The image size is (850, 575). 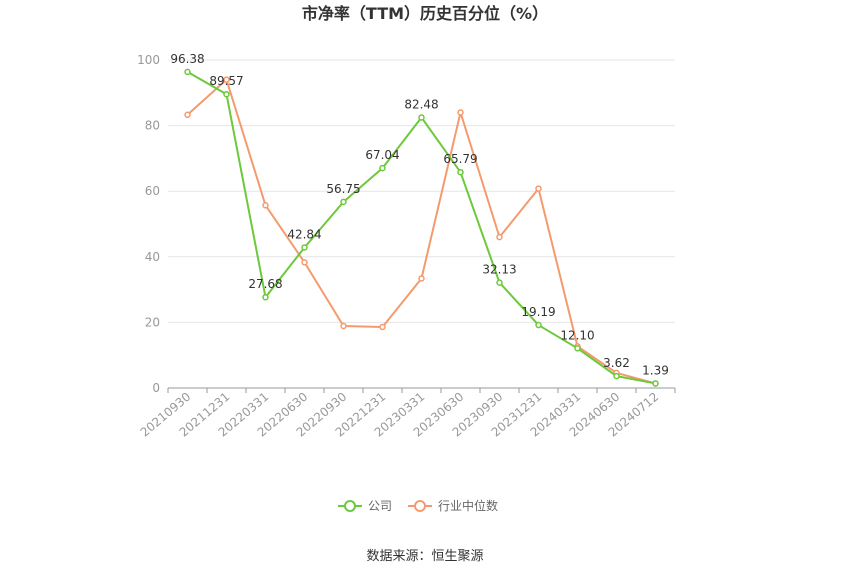 I want to click on data-label: 89.57, so click(x=226, y=81).